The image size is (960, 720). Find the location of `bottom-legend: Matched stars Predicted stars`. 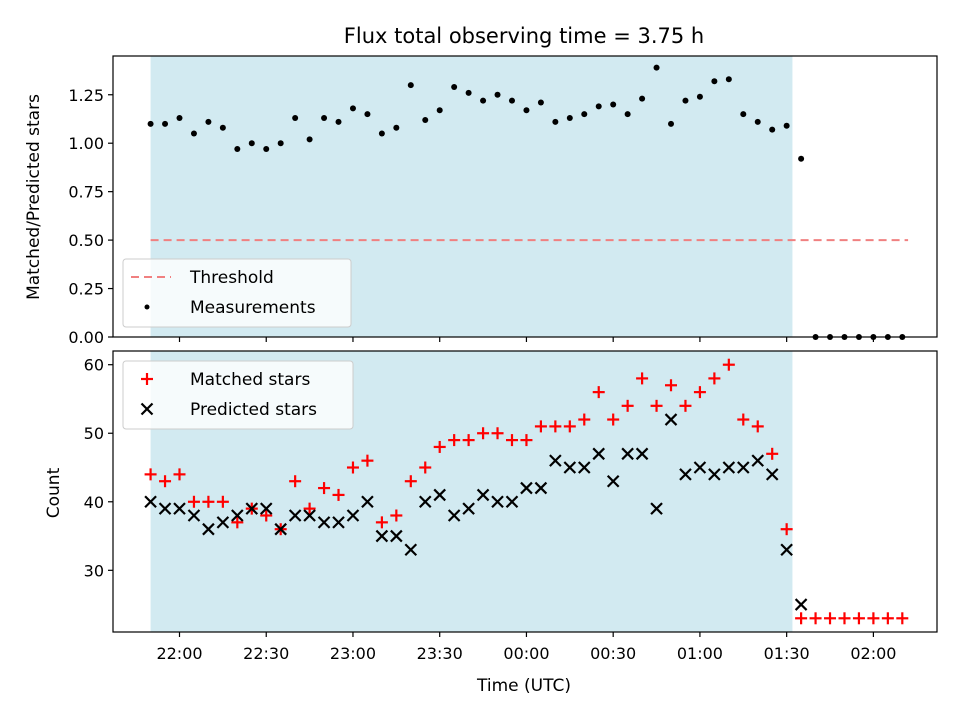

bottom-legend: Matched stars Predicted stars is located at coordinates (238, 395).